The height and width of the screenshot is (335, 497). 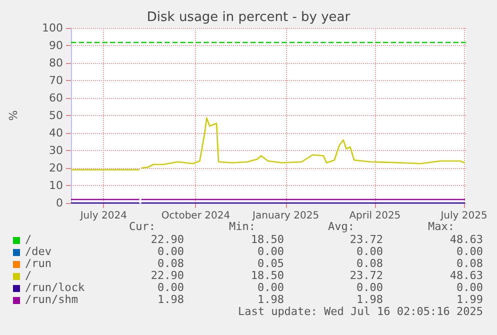 What do you see at coordinates (56, 45) in the screenshot?
I see `y-tick-label: 90` at bounding box center [56, 45].